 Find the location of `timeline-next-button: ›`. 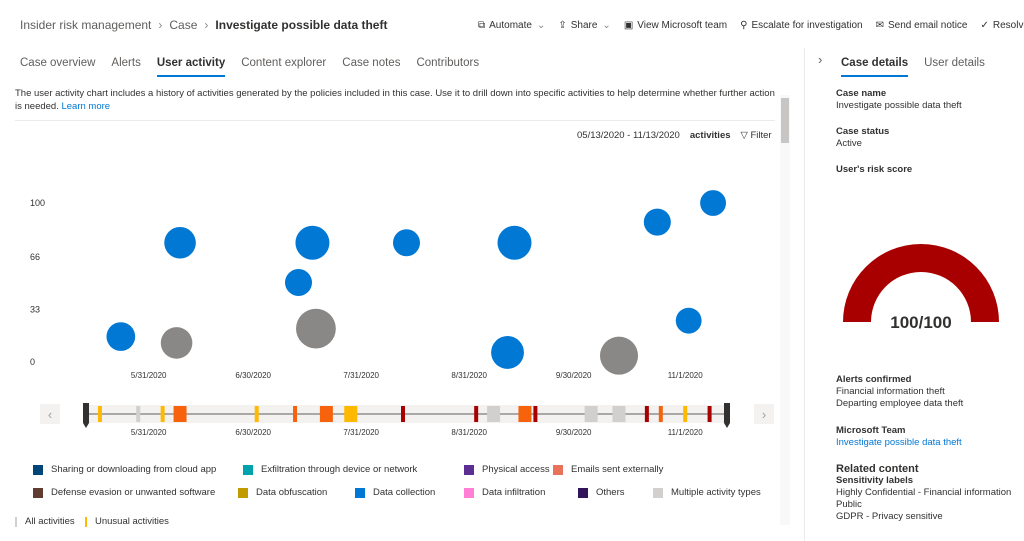

timeline-next-button: › is located at coordinates (764, 414).